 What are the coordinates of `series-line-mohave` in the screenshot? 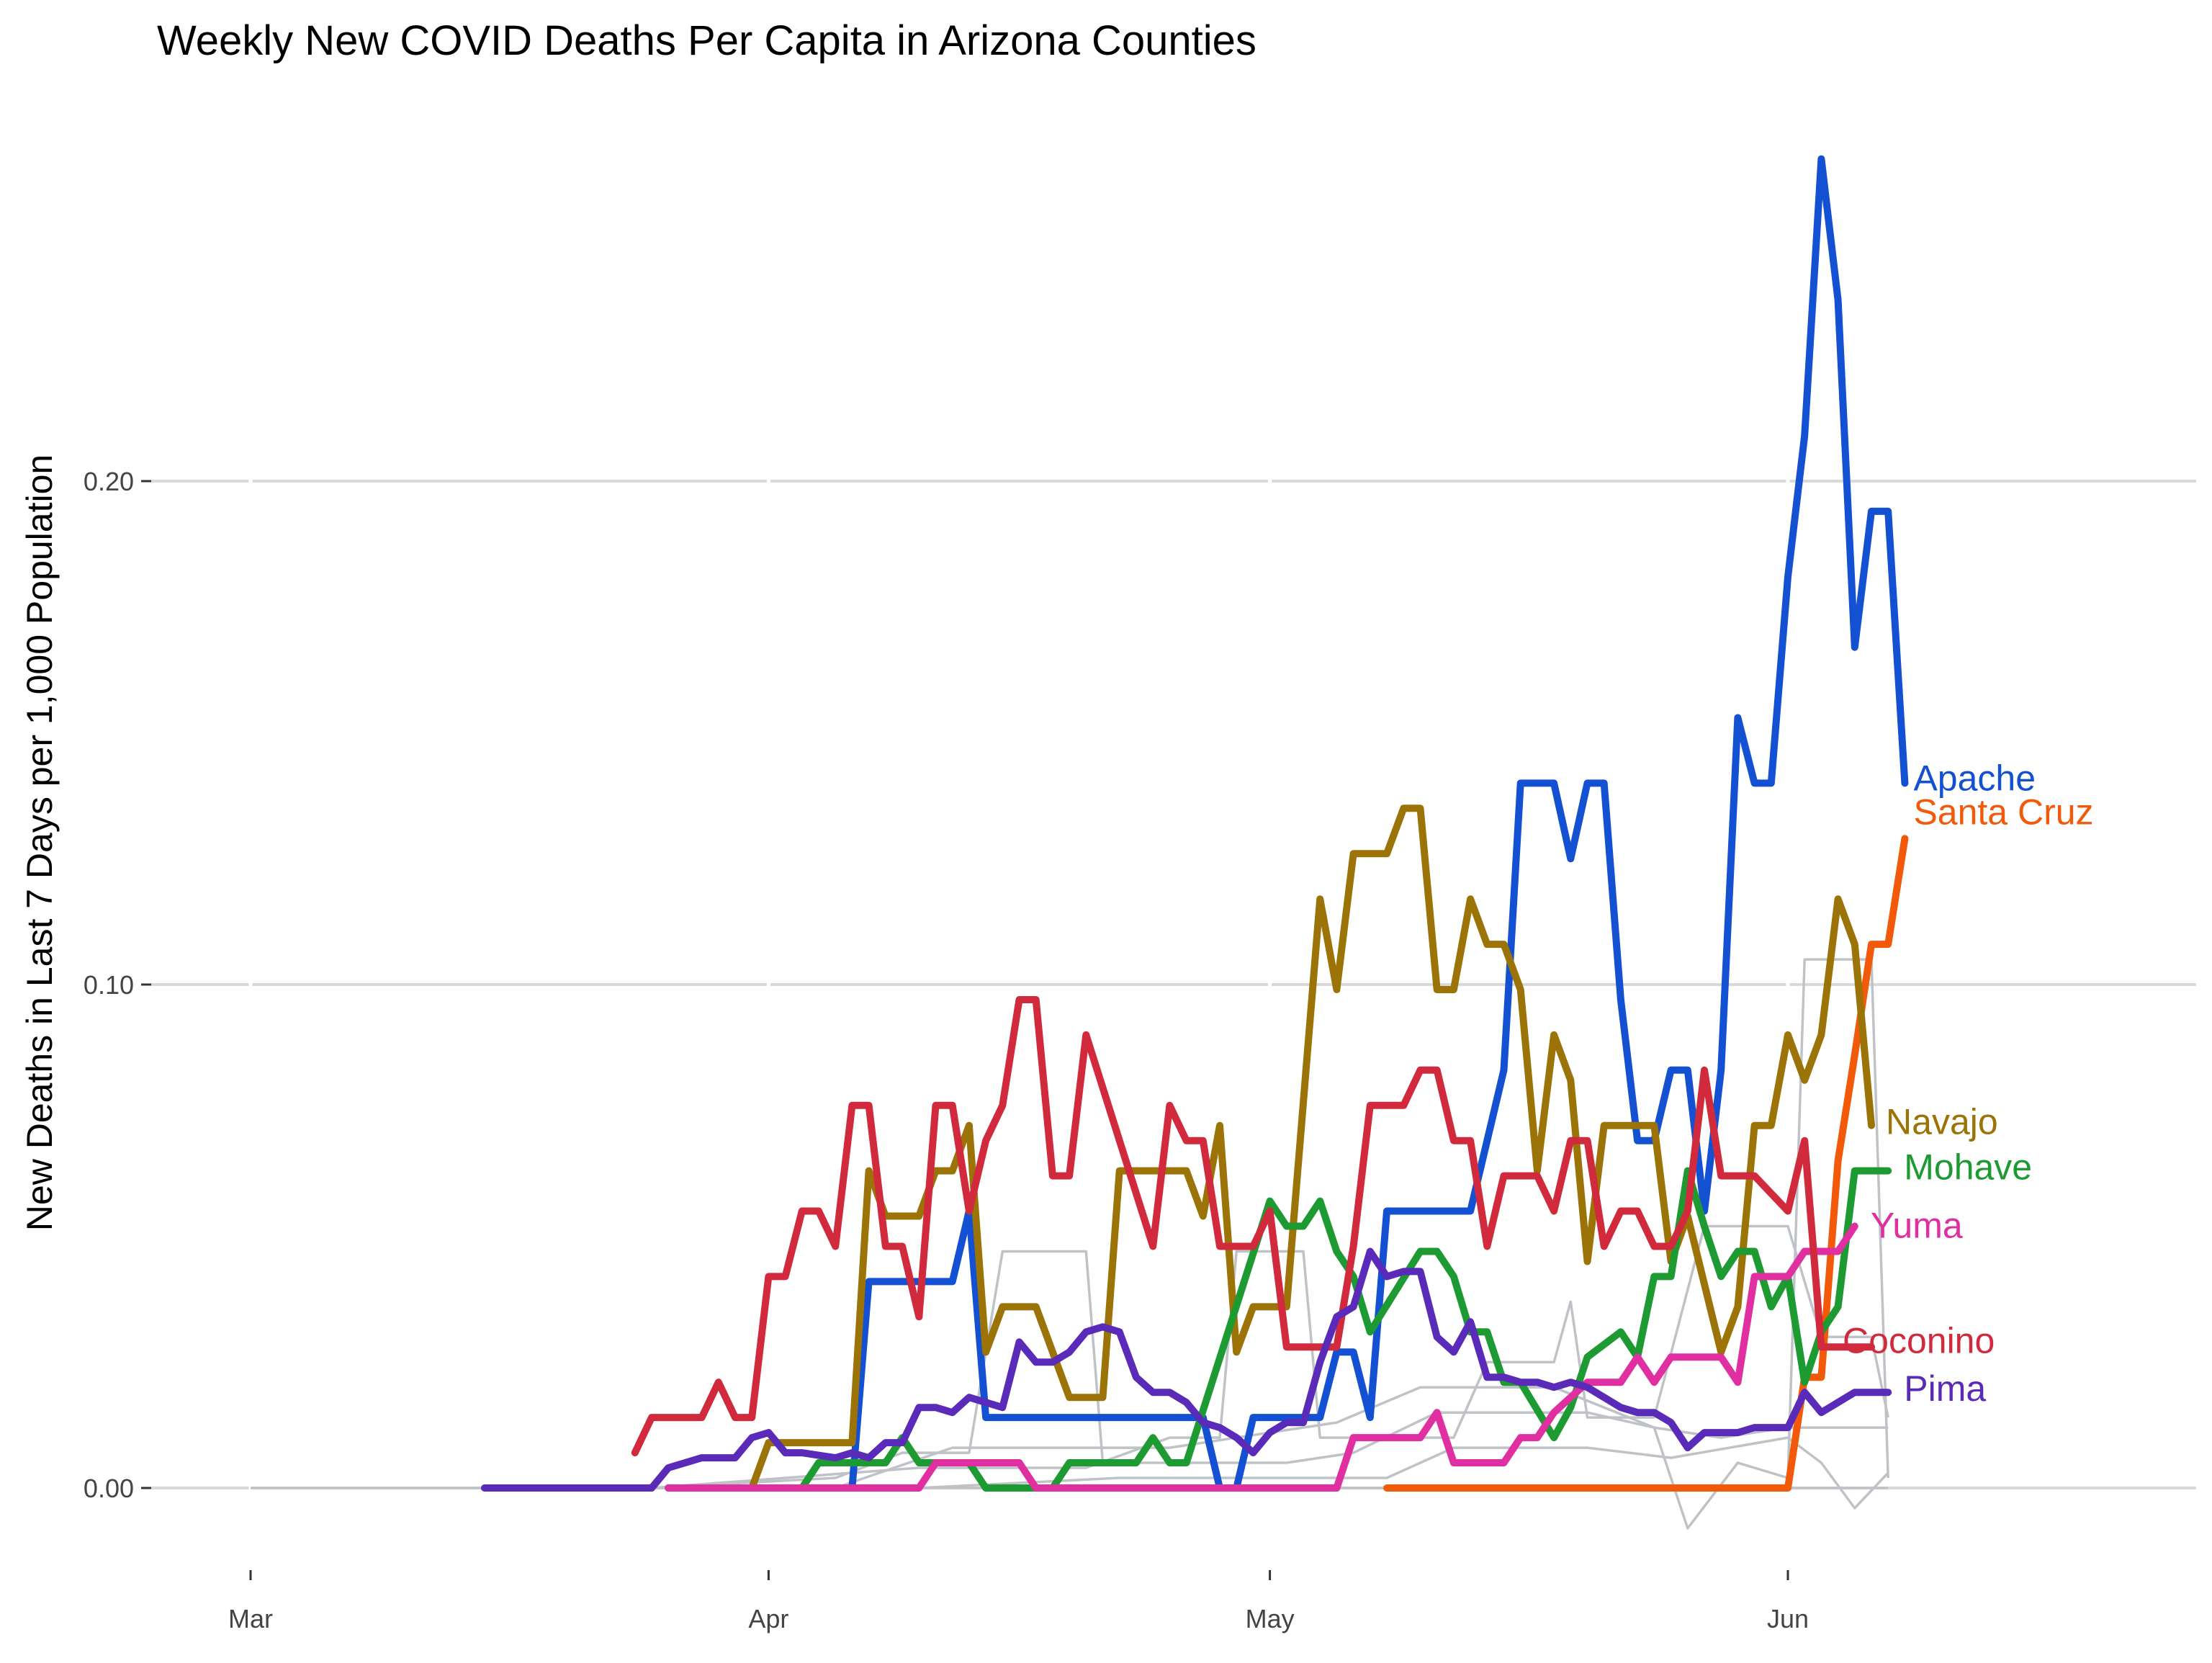 It's located at (1279, 1330).